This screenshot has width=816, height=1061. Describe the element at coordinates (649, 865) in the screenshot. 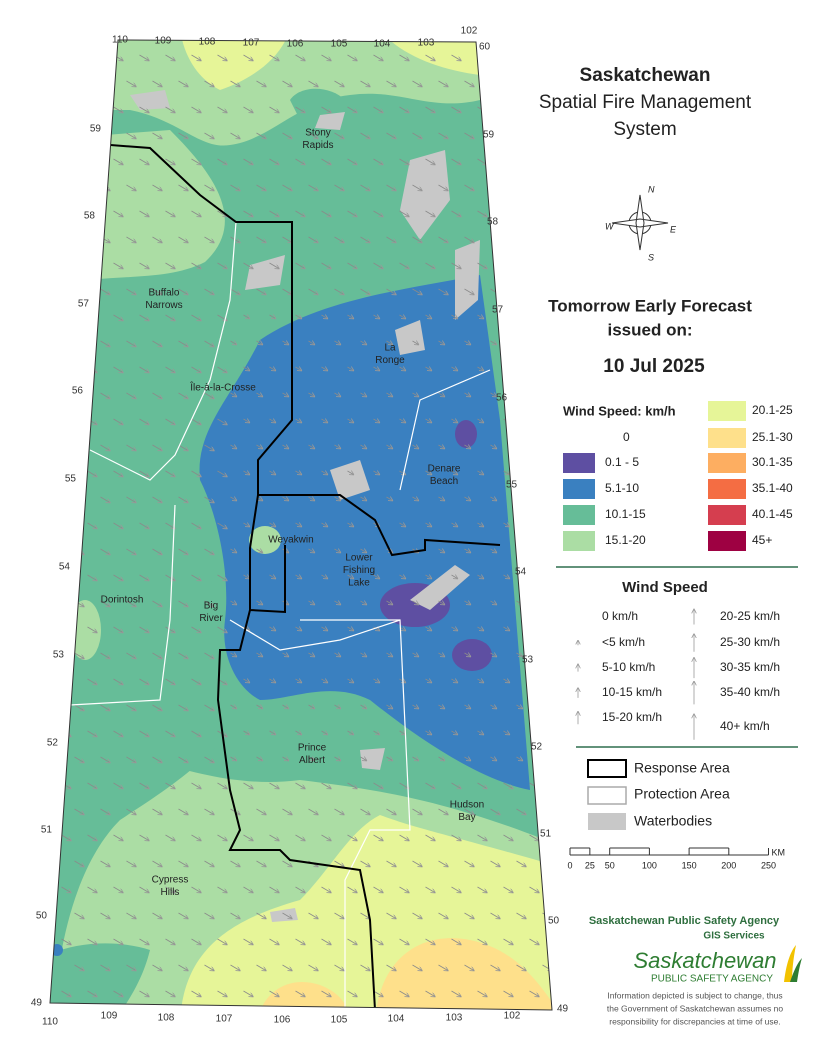

I see `scale-label: 100` at that location.